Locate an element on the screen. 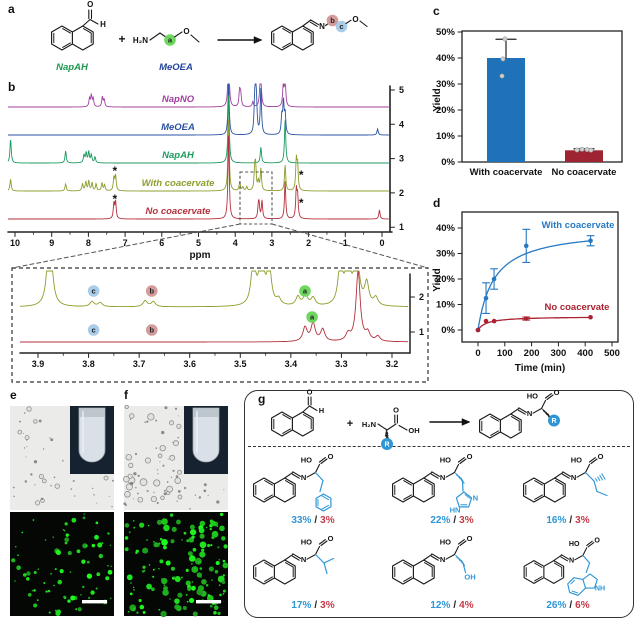  x-tick: 3 is located at coordinates (271, 243).